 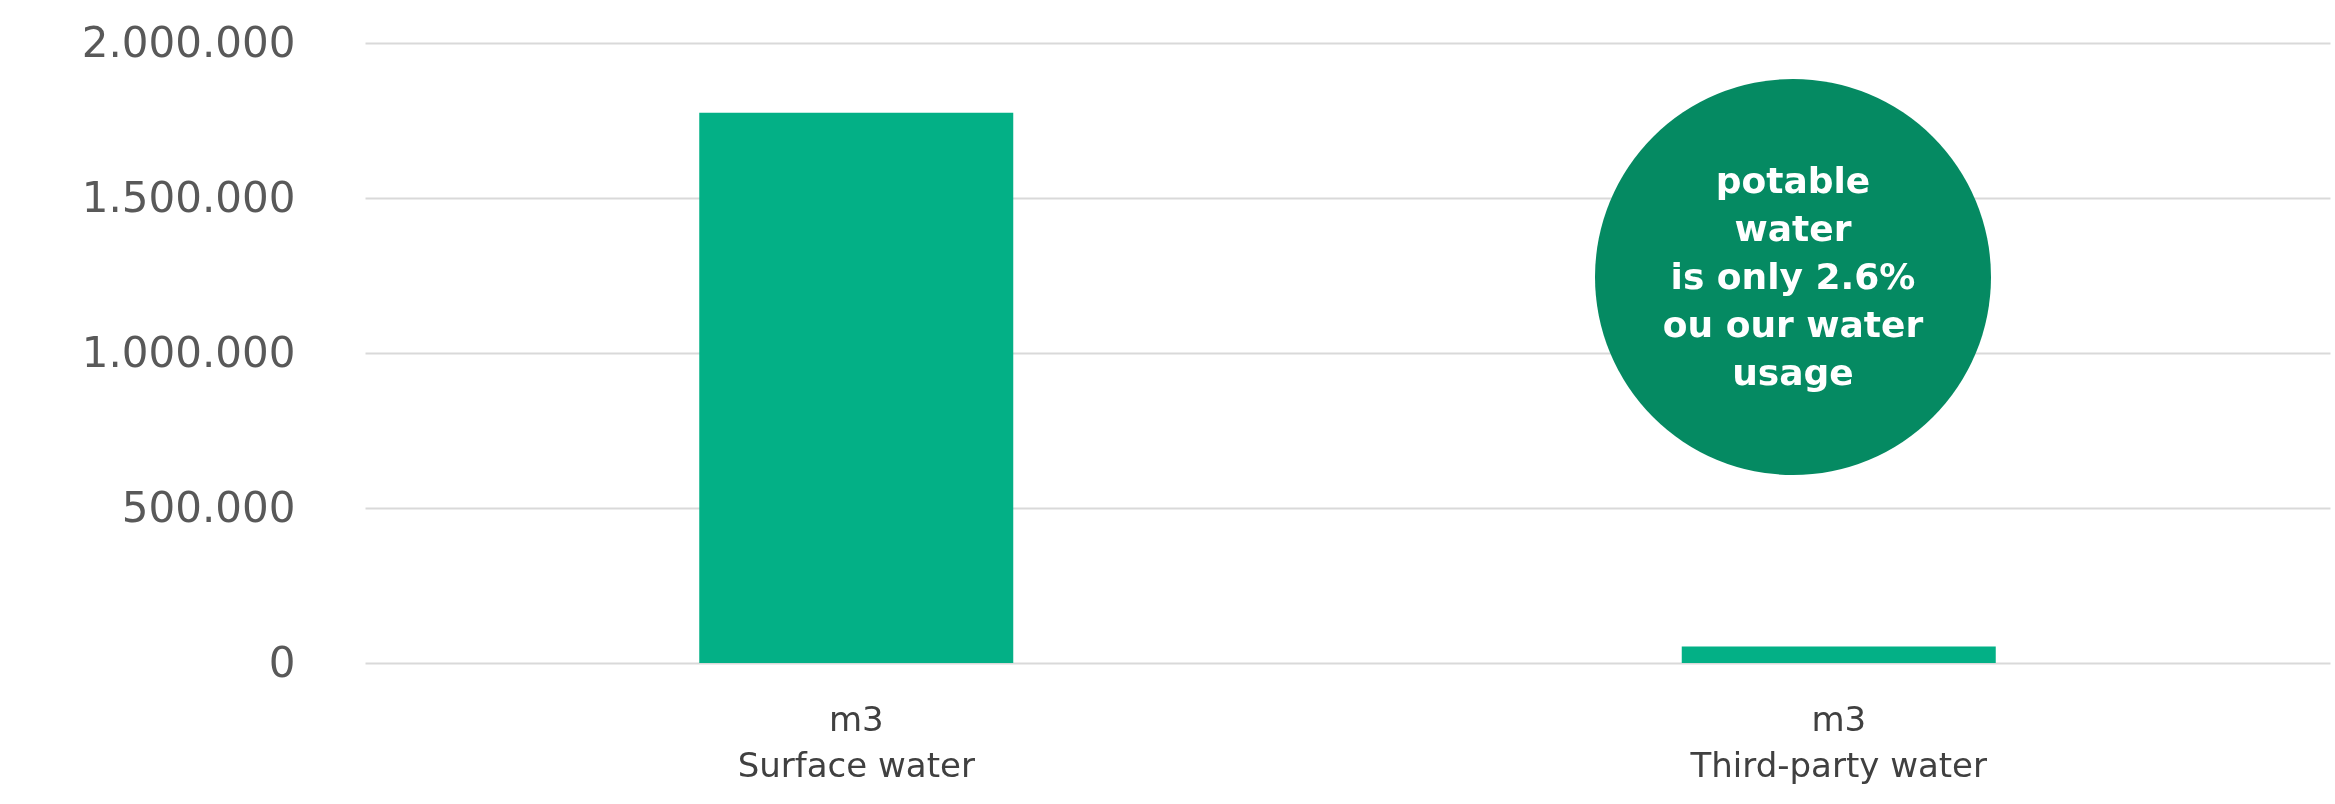 What do you see at coordinates (188, 352) in the screenshot?
I see `y-tick-label: 1.000.000` at bounding box center [188, 352].